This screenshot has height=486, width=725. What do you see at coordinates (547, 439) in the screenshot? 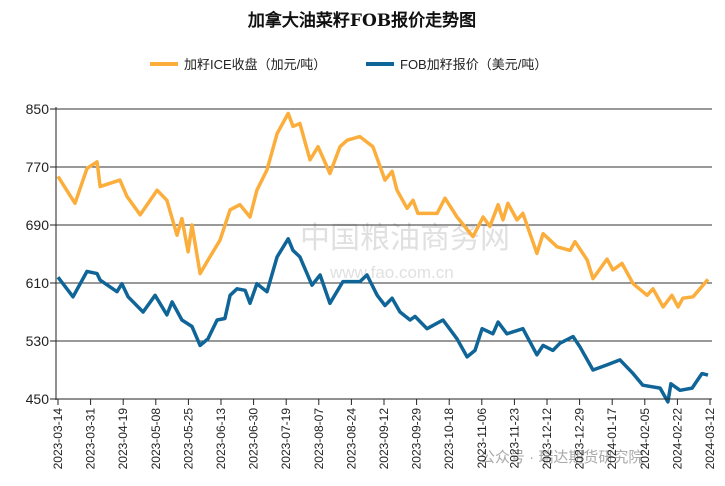
I see `x-tick-label: 2023-12-12` at bounding box center [547, 439].